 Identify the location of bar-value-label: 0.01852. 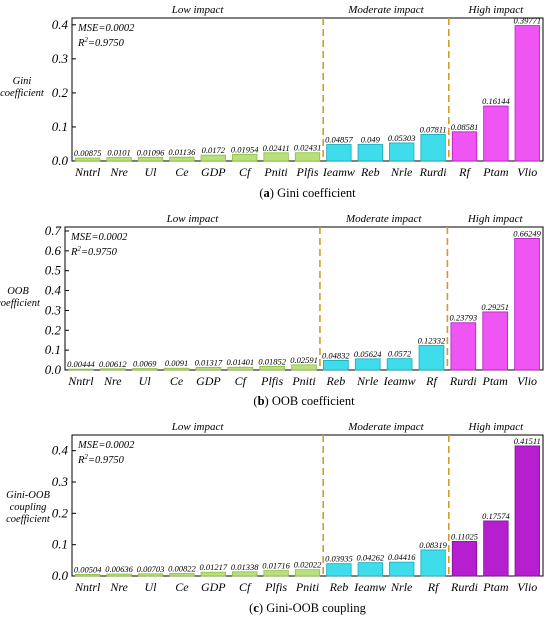
(272, 361).